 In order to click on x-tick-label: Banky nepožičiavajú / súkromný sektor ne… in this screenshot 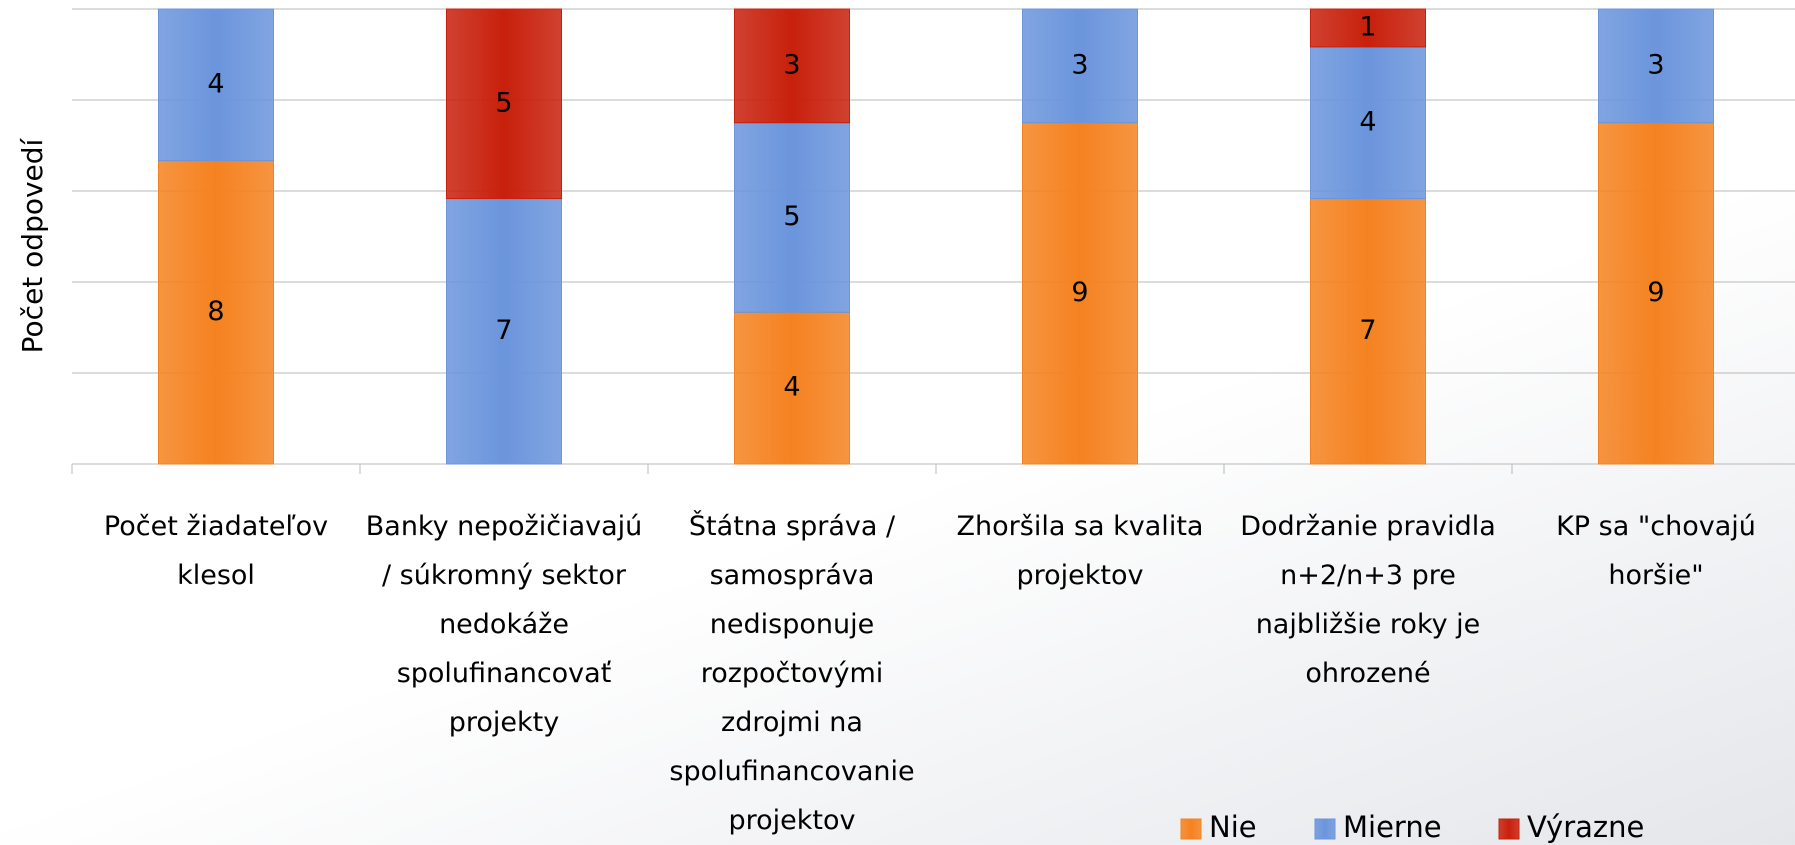, I will do `click(504, 624)`.